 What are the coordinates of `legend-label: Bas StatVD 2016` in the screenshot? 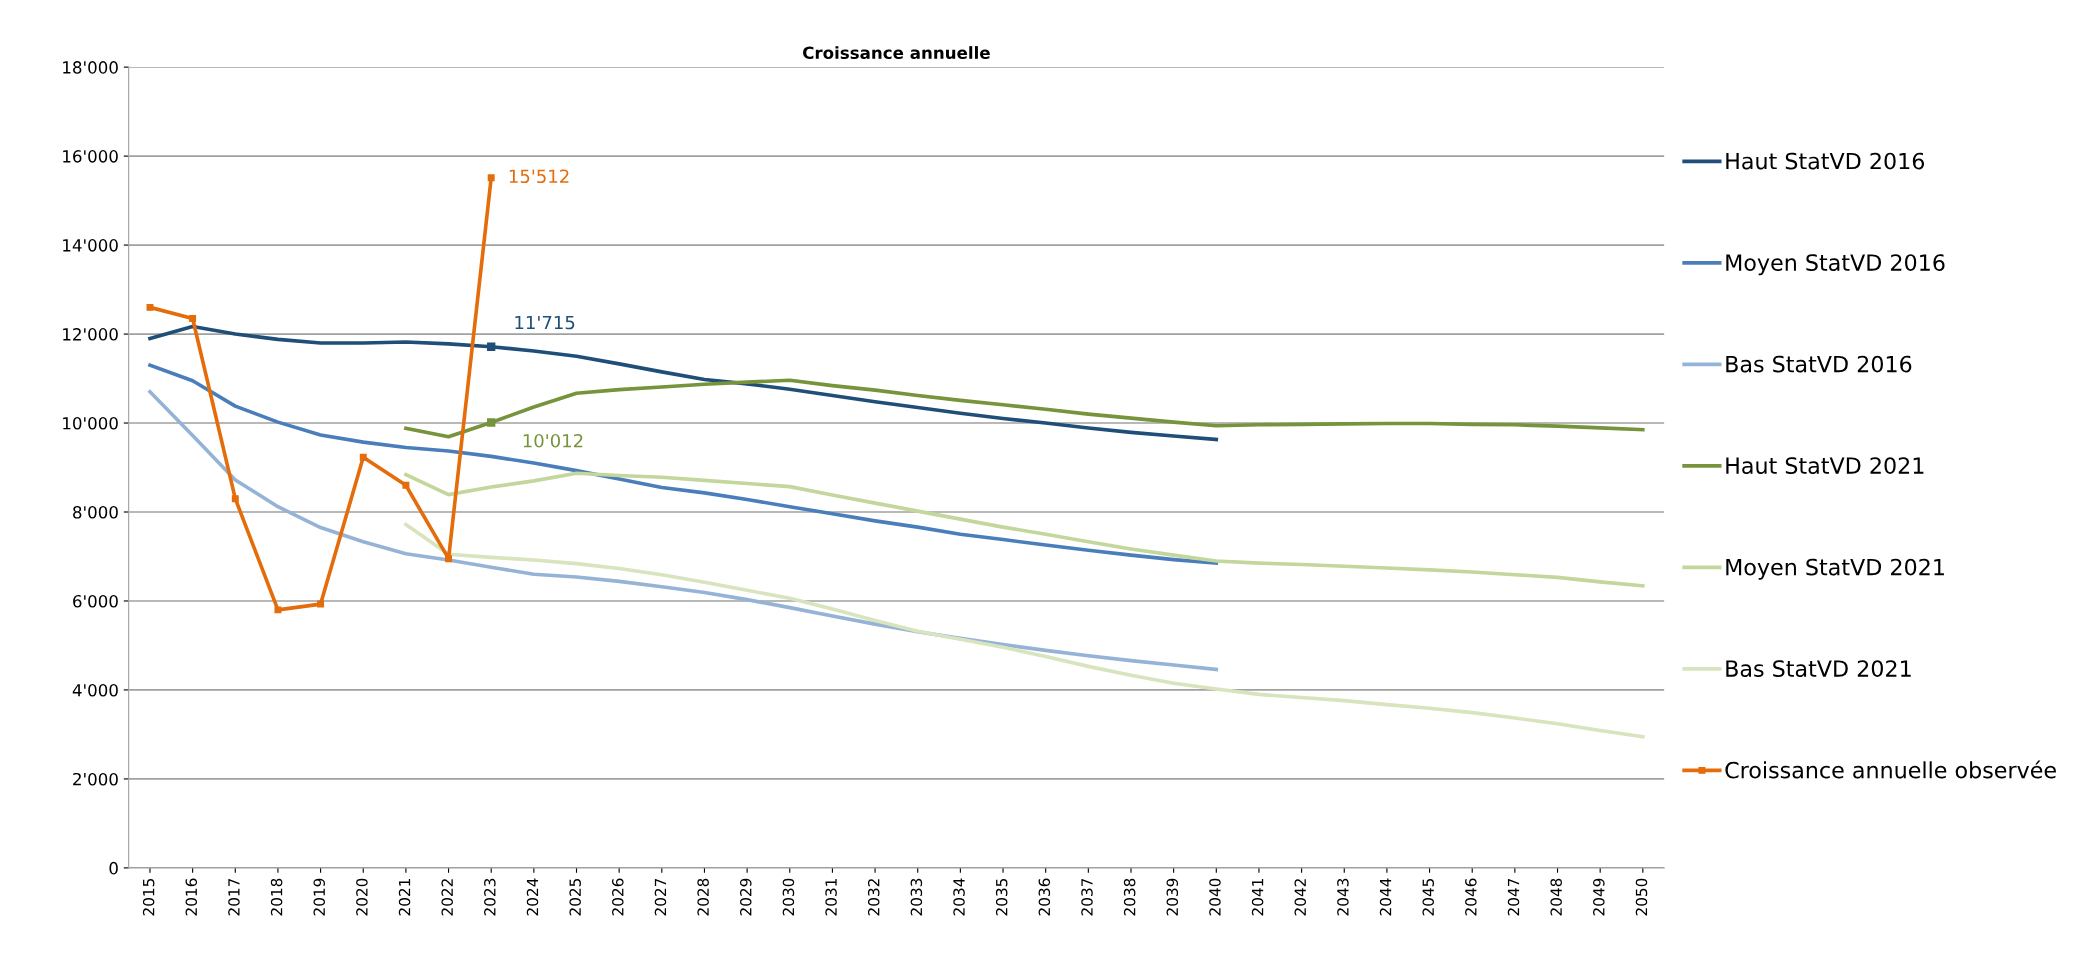 It's located at (1819, 364).